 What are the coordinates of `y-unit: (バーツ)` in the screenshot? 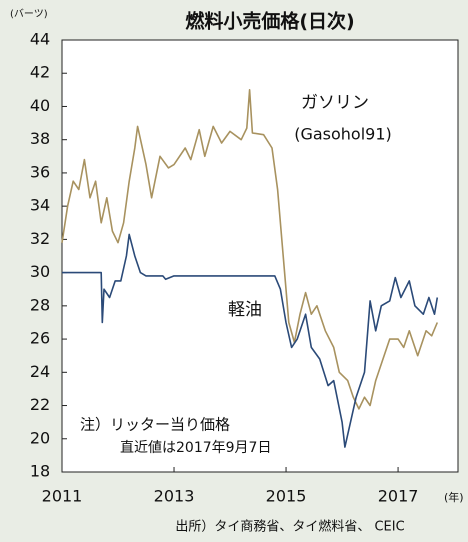 It's located at (29, 14).